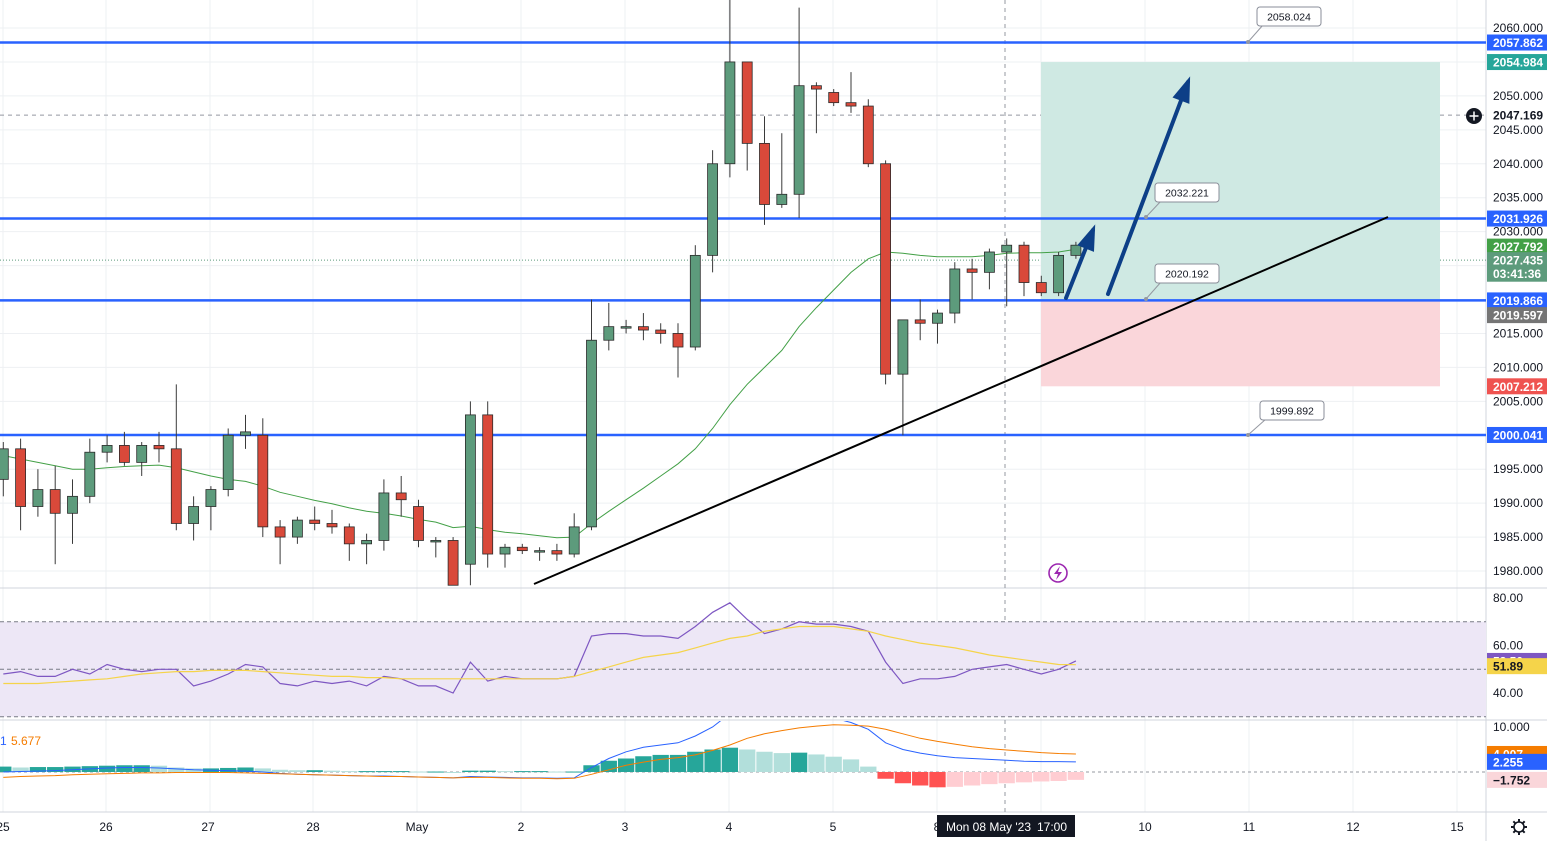  I want to click on arrow-long, so click(1148, 186).